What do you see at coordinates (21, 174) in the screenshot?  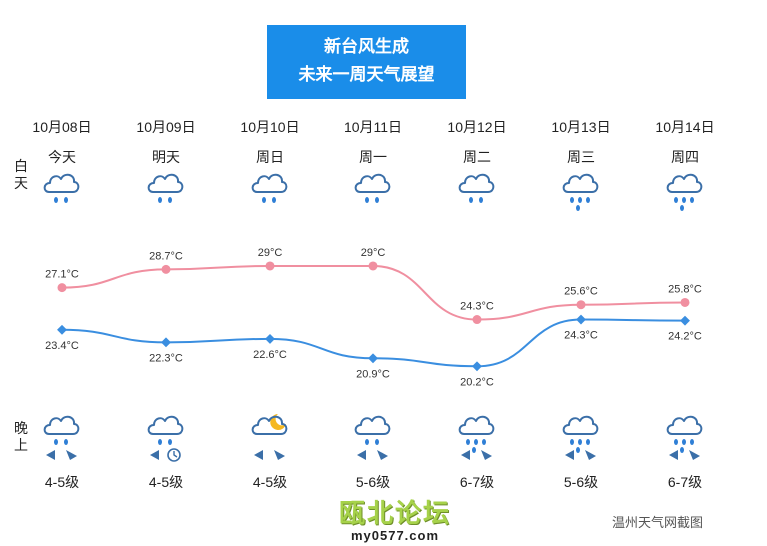 I see `day-side-label: 白天` at bounding box center [21, 174].